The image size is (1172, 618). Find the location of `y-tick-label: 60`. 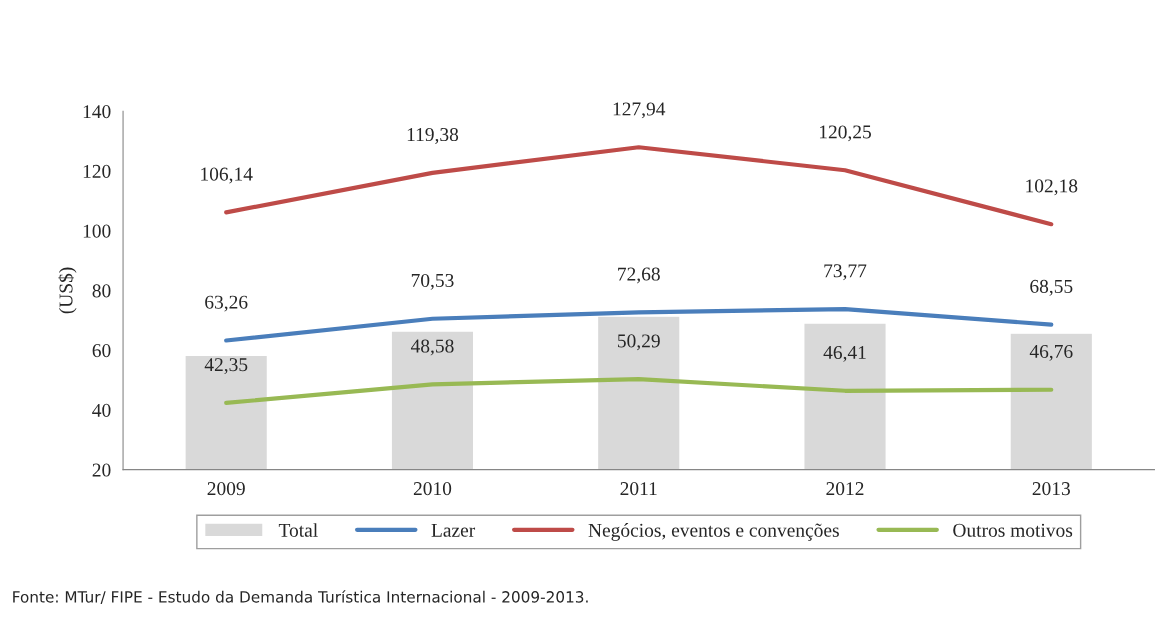

y-tick-label: 60 is located at coordinates (101, 351).